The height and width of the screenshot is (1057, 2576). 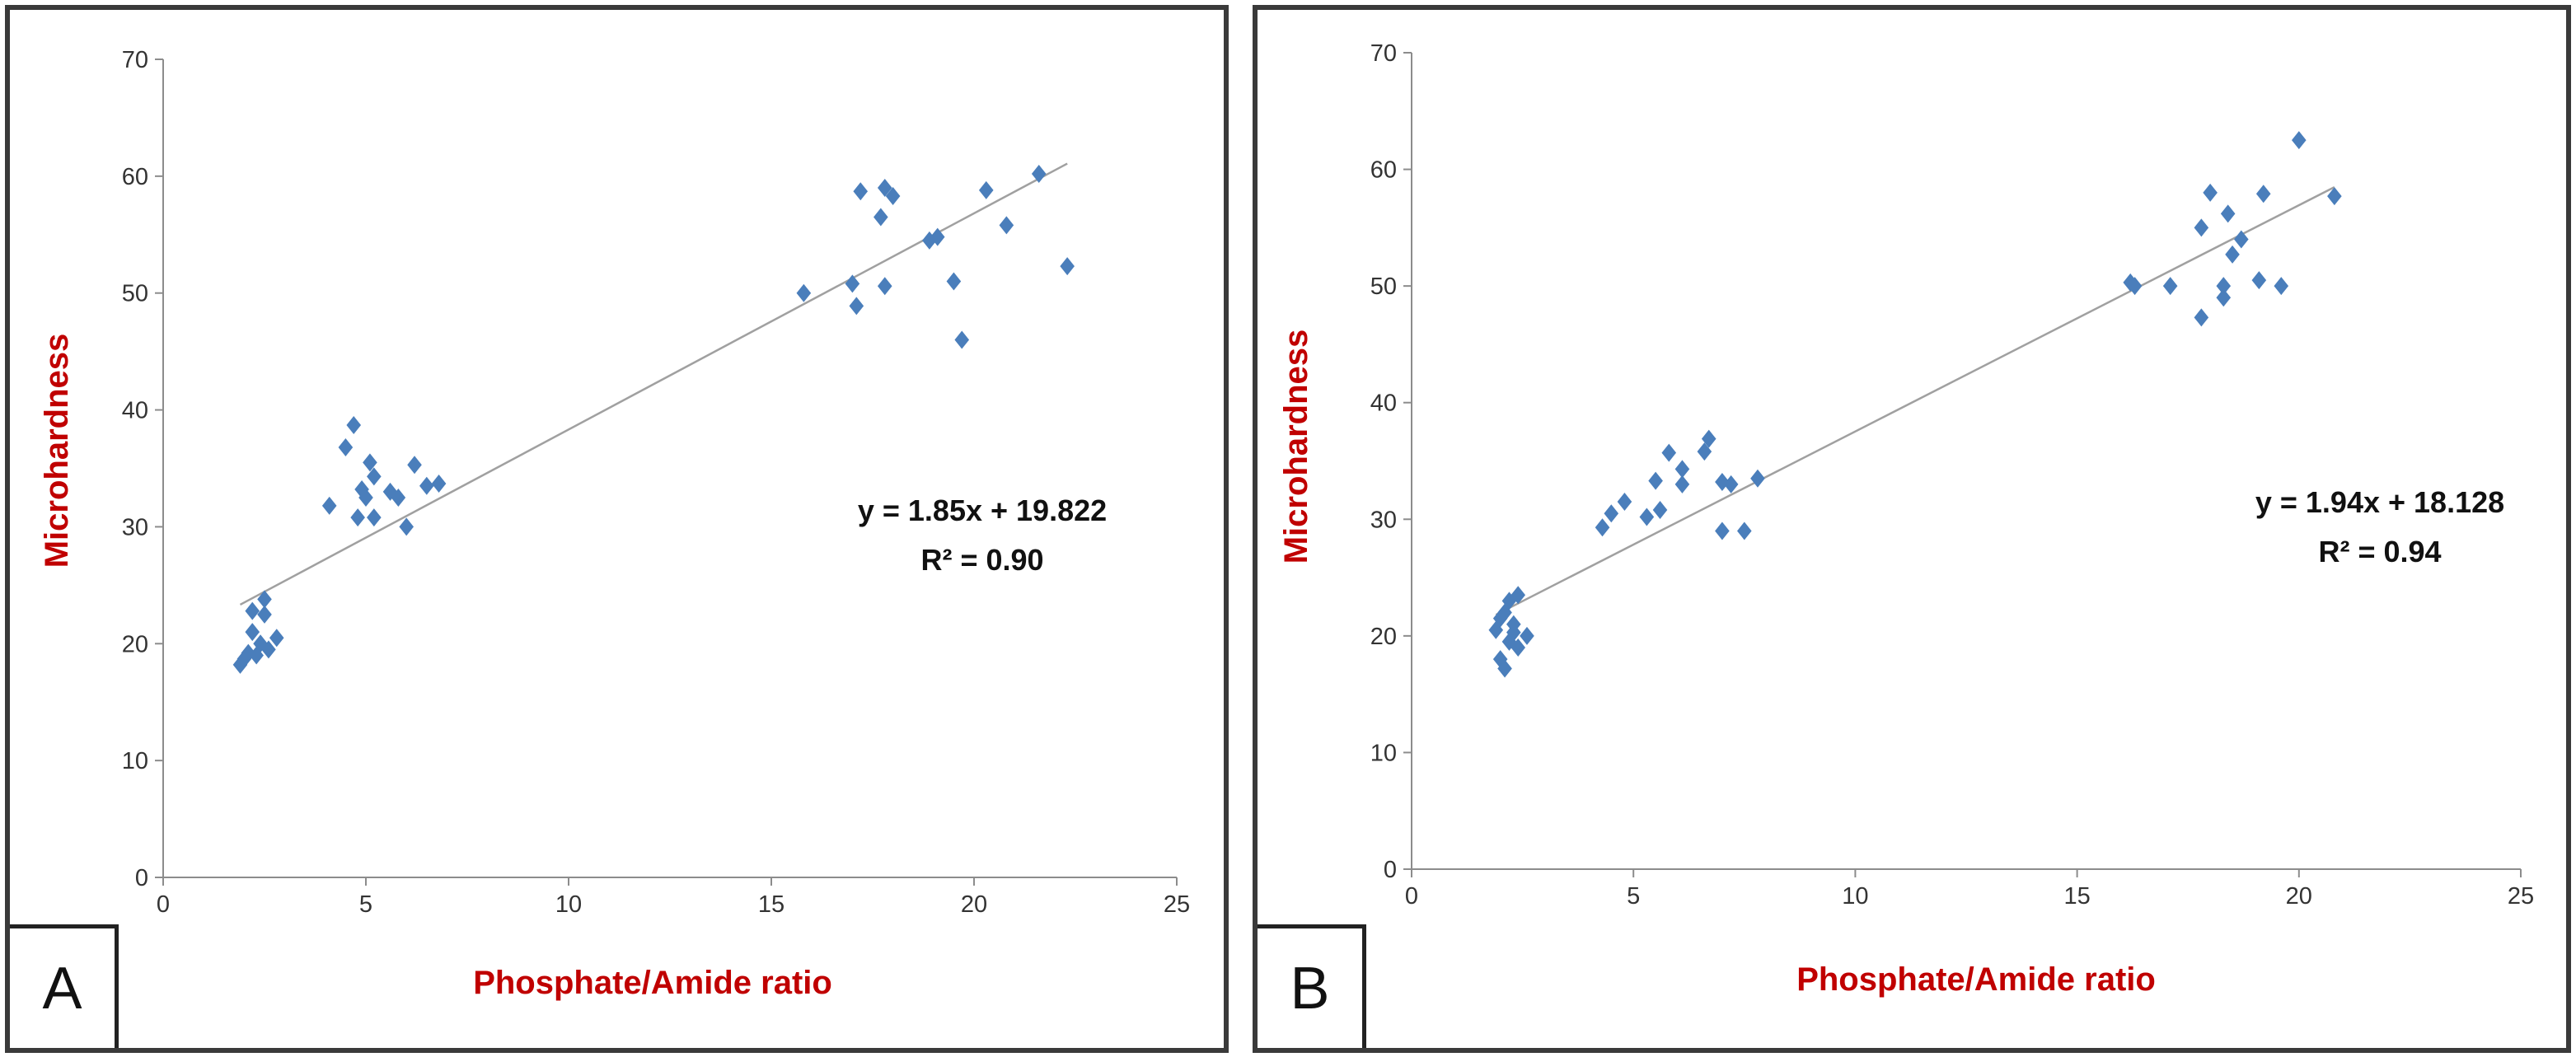 What do you see at coordinates (1383, 53) in the screenshot?
I see `y-tick-label: 70` at bounding box center [1383, 53].